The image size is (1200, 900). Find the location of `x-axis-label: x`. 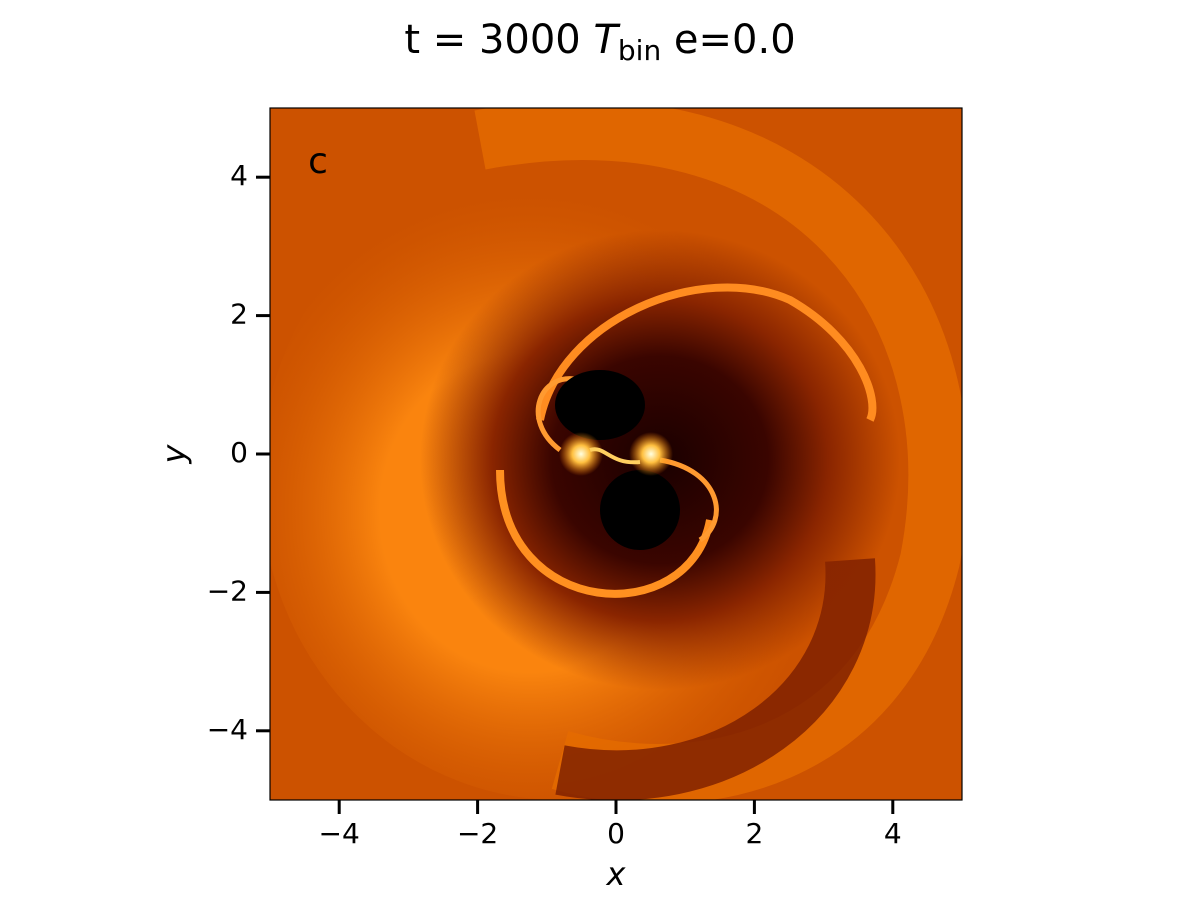

x-axis-label: x is located at coordinates (616, 874).